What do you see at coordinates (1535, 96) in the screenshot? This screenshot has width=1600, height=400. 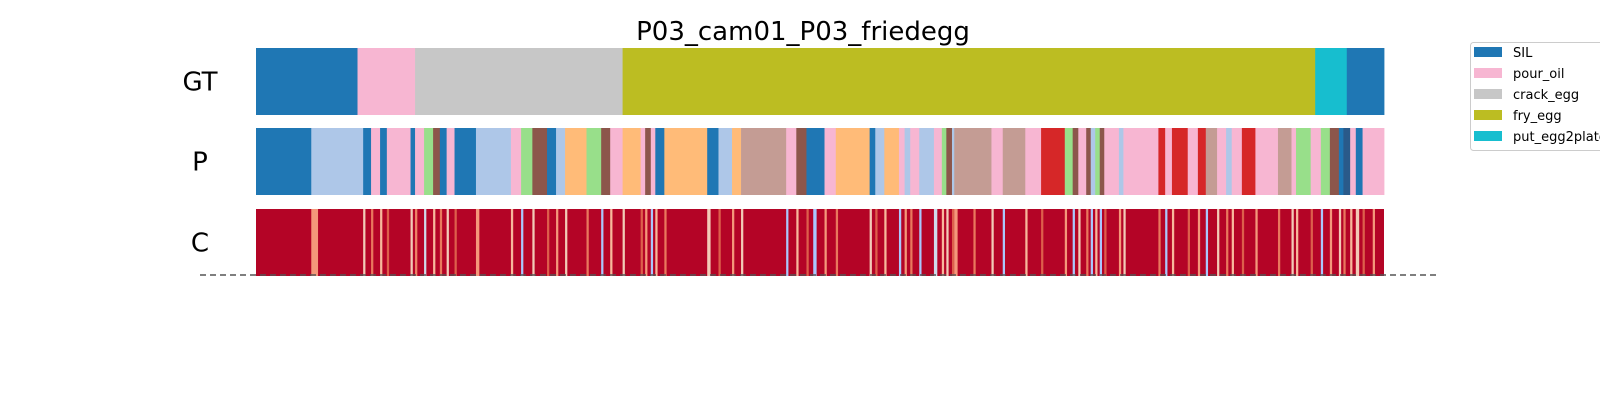 I see `legend: SIL pour_oil crack_egg fry_egg put_egg2plate` at bounding box center [1535, 96].